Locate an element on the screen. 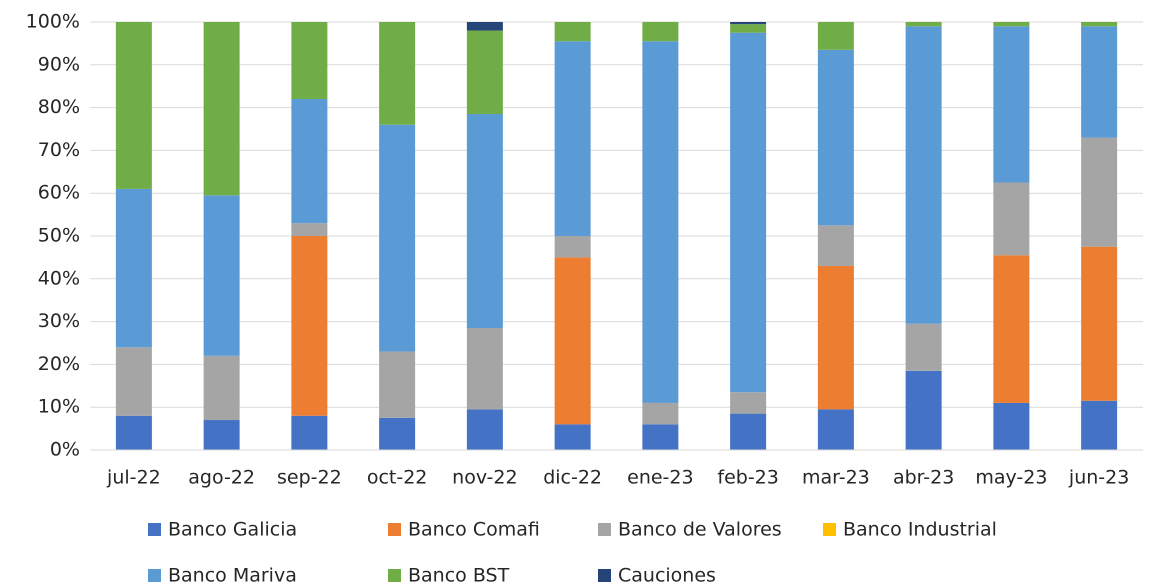  legend-label: Banco Galicia is located at coordinates (232, 530).